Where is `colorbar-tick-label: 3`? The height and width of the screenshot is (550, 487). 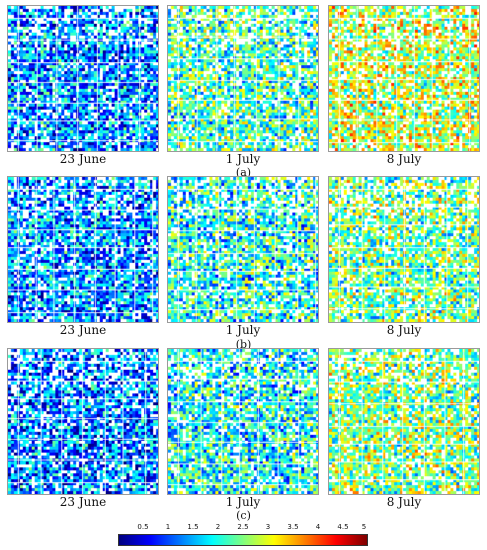 colorbar-tick-label: 3 is located at coordinates (268, 527).